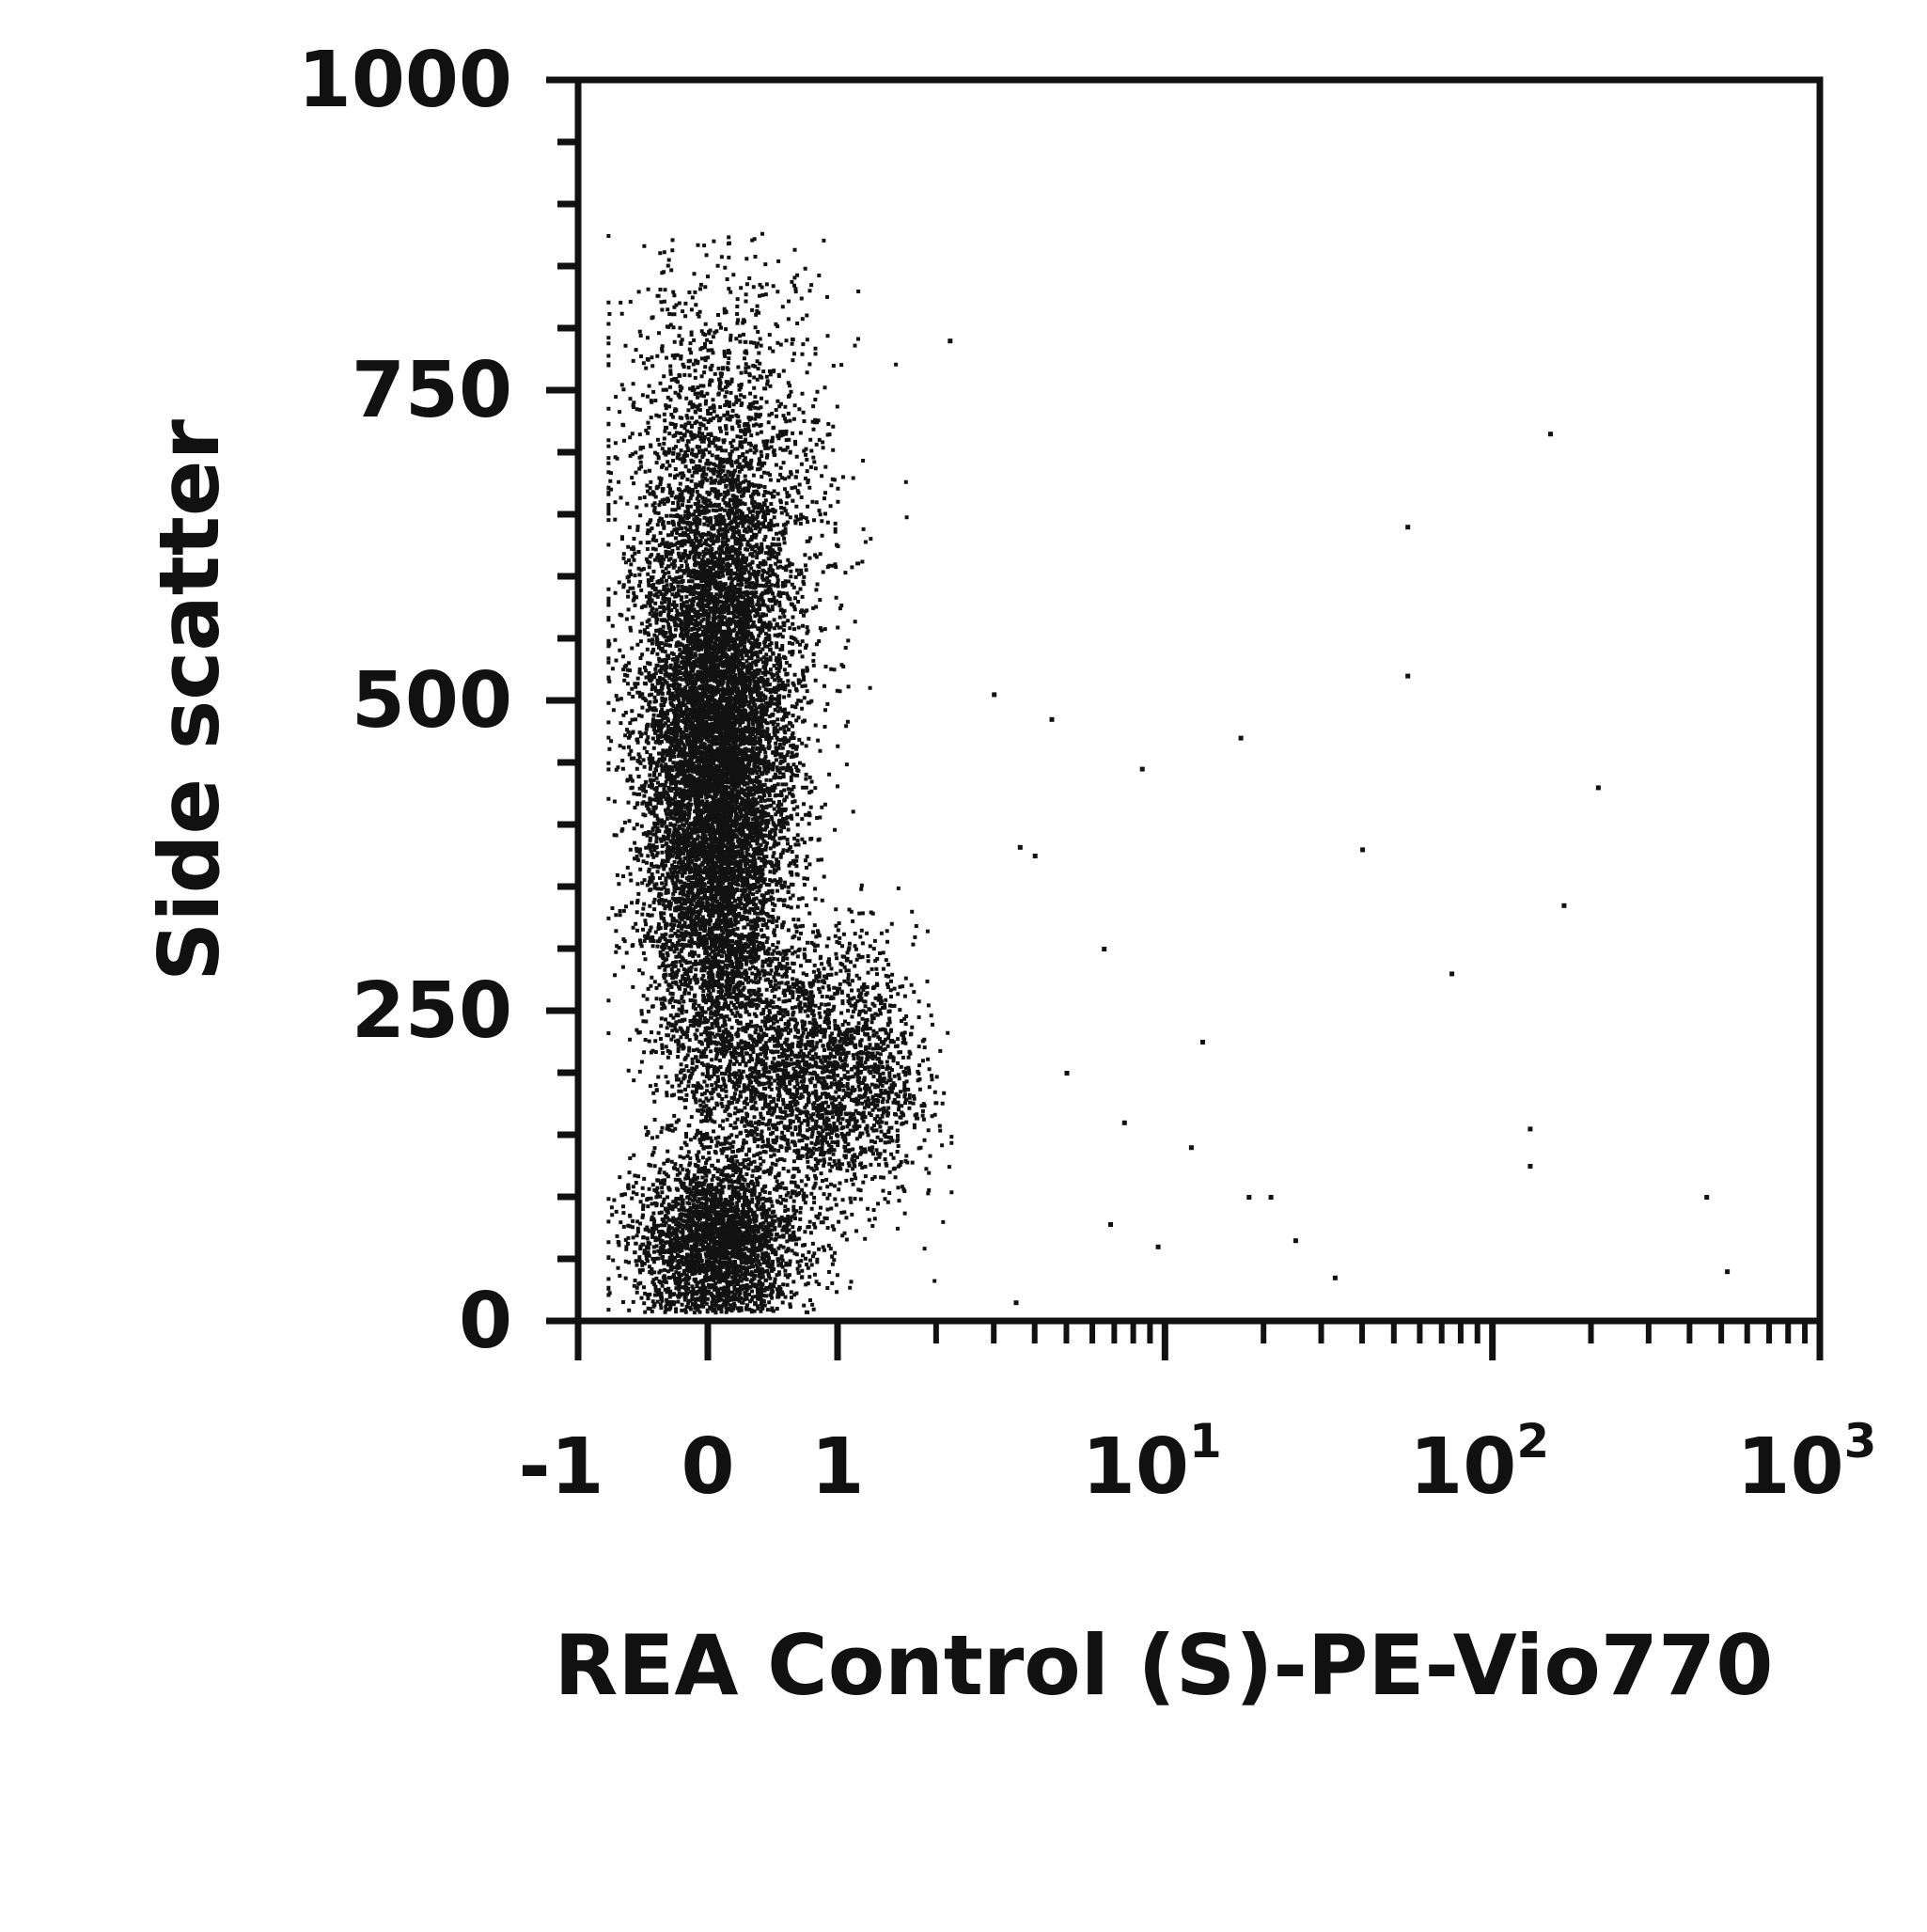  What do you see at coordinates (1807, 1463) in the screenshot?
I see `x-tick-label: 10³` at bounding box center [1807, 1463].